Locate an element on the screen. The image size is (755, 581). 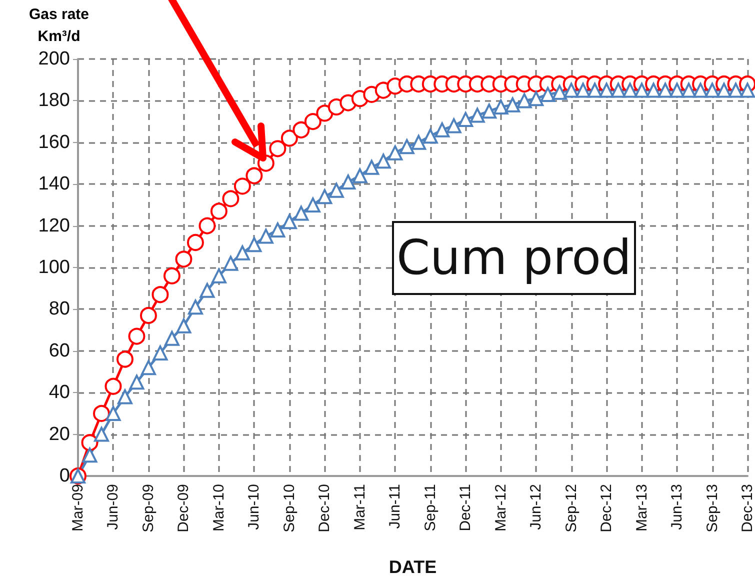
x-tick-label: Jun-11 is located at coordinates (395, 506).